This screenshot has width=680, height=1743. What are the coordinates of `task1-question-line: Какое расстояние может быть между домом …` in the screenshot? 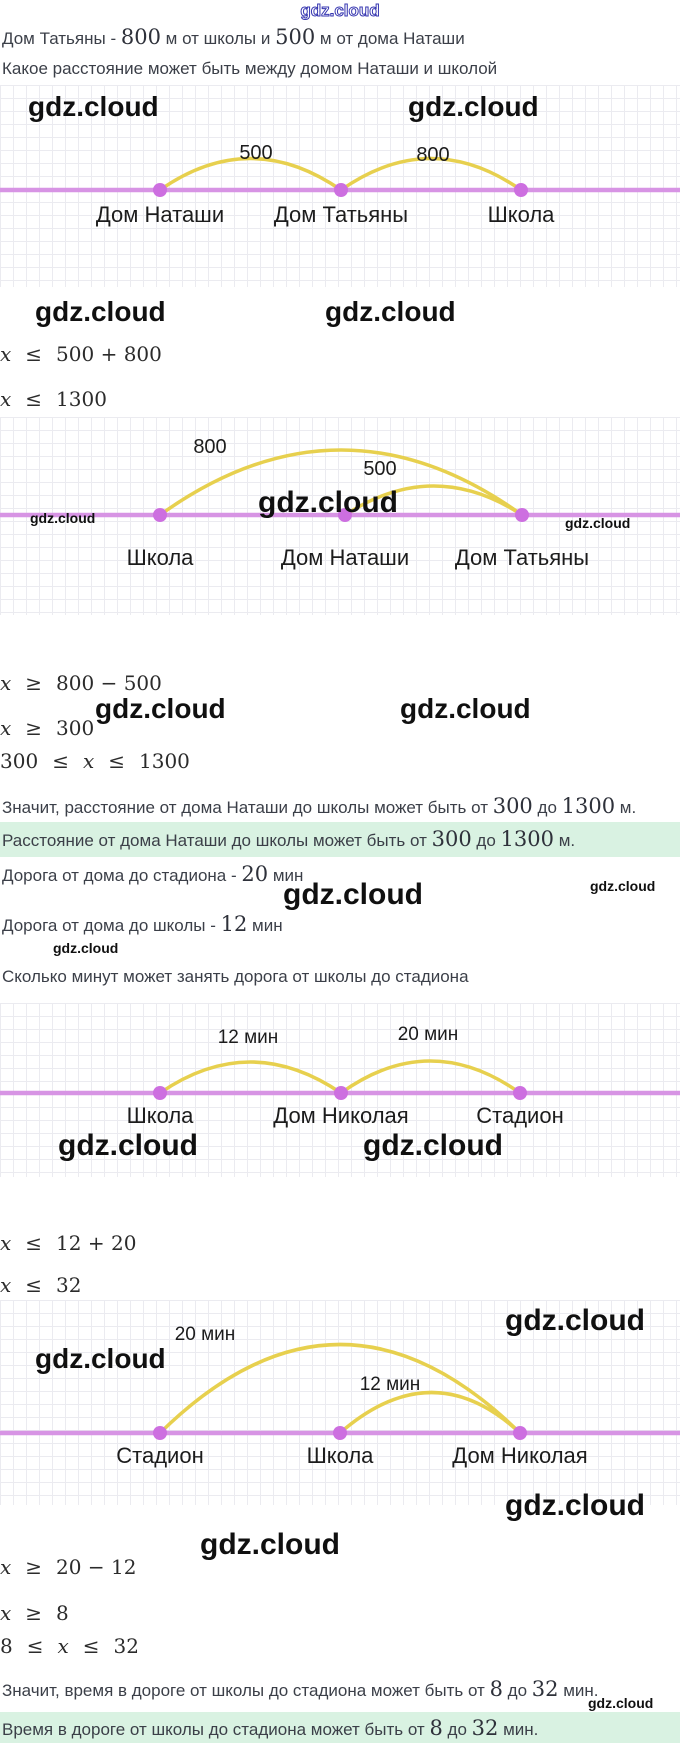 It's located at (250, 68).